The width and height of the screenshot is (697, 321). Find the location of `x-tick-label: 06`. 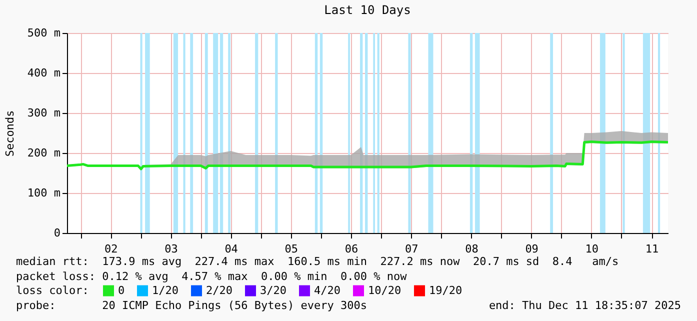

x-tick-label: 06 is located at coordinates (351, 249).